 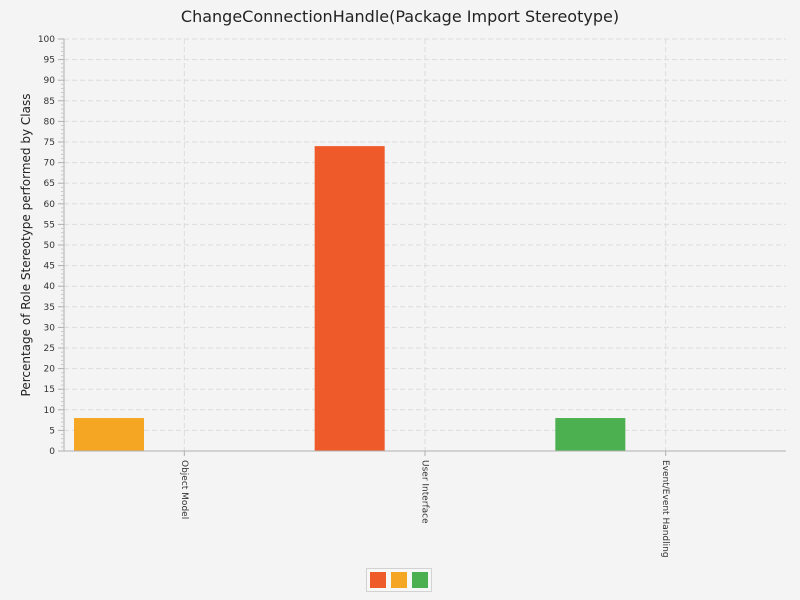 I want to click on x-tick-label: Object Model, so click(x=184, y=489).